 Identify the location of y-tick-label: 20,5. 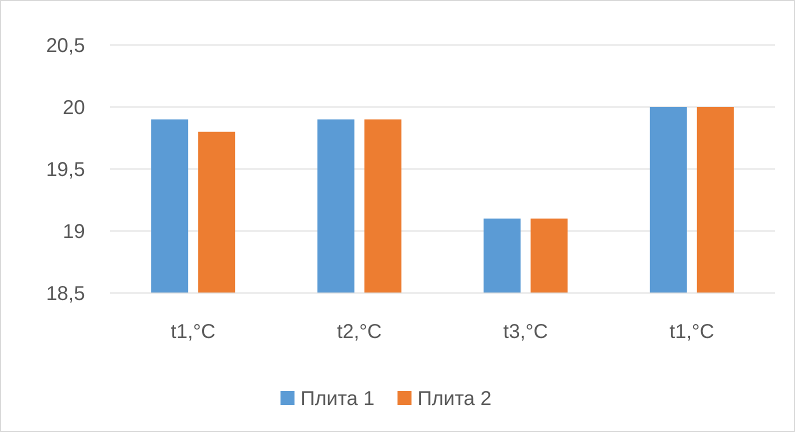
(65, 46).